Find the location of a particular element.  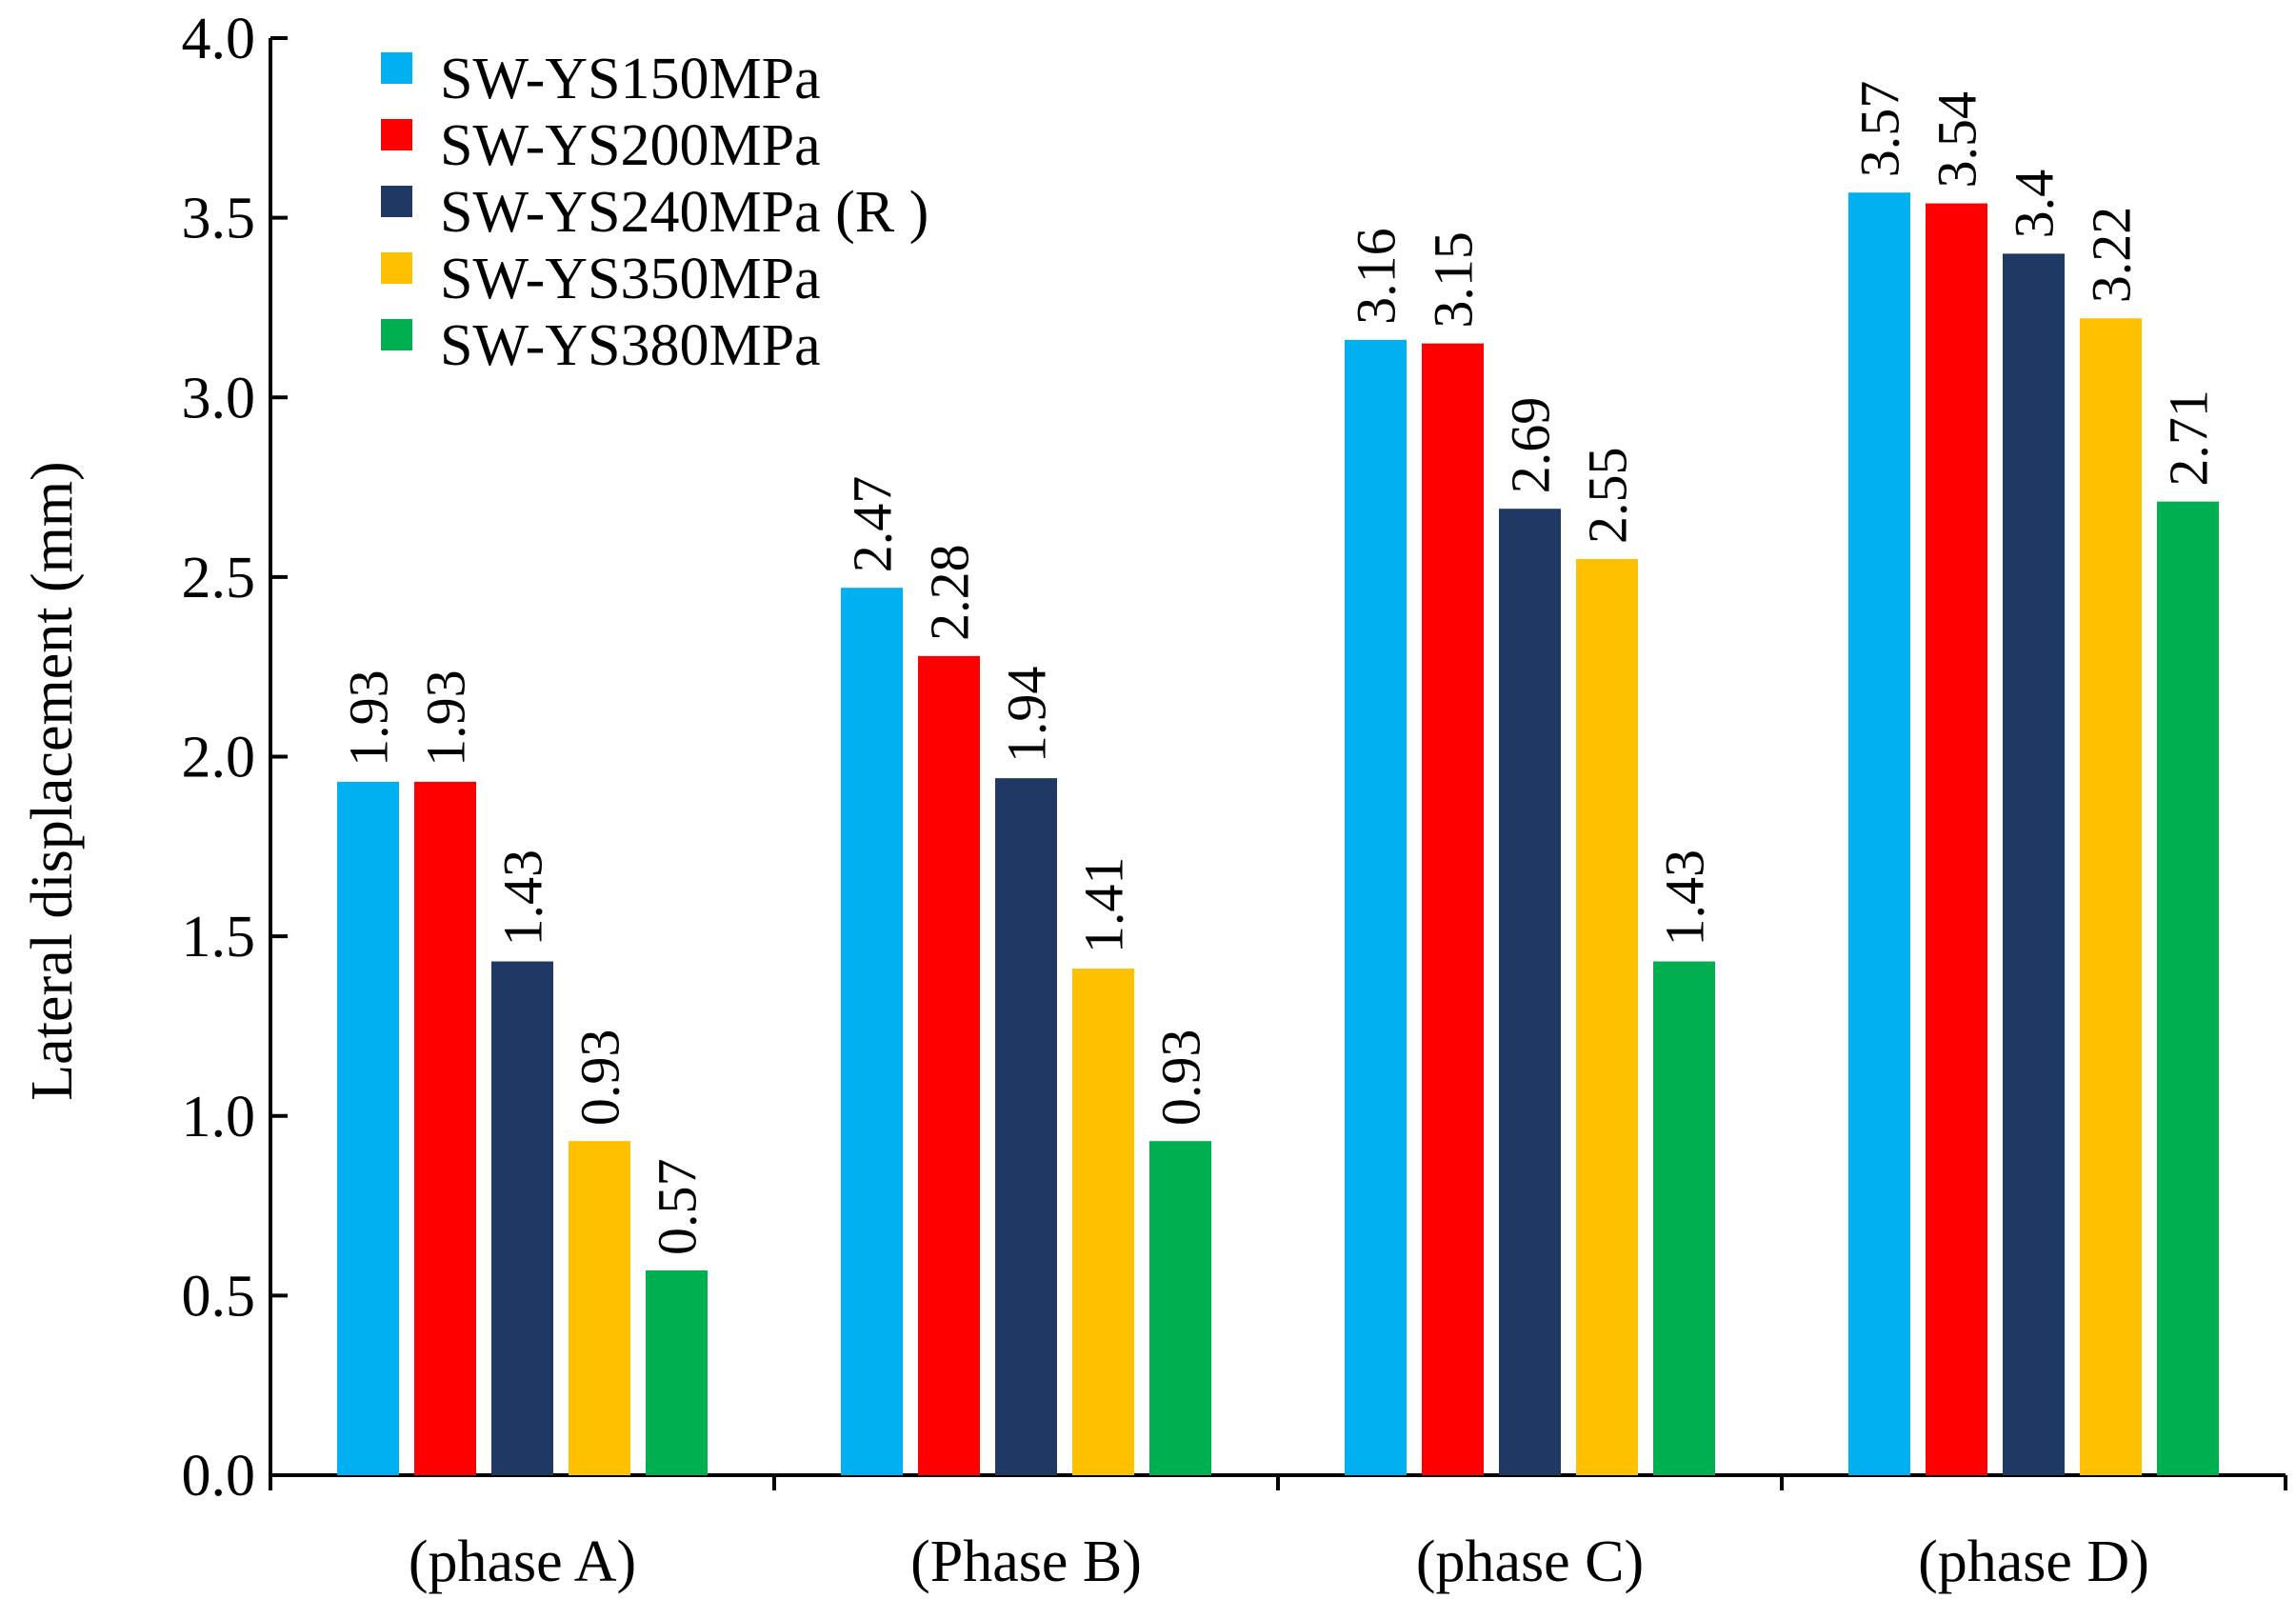

legend-label: SW-YS240MPa (R ) is located at coordinates (684, 212).